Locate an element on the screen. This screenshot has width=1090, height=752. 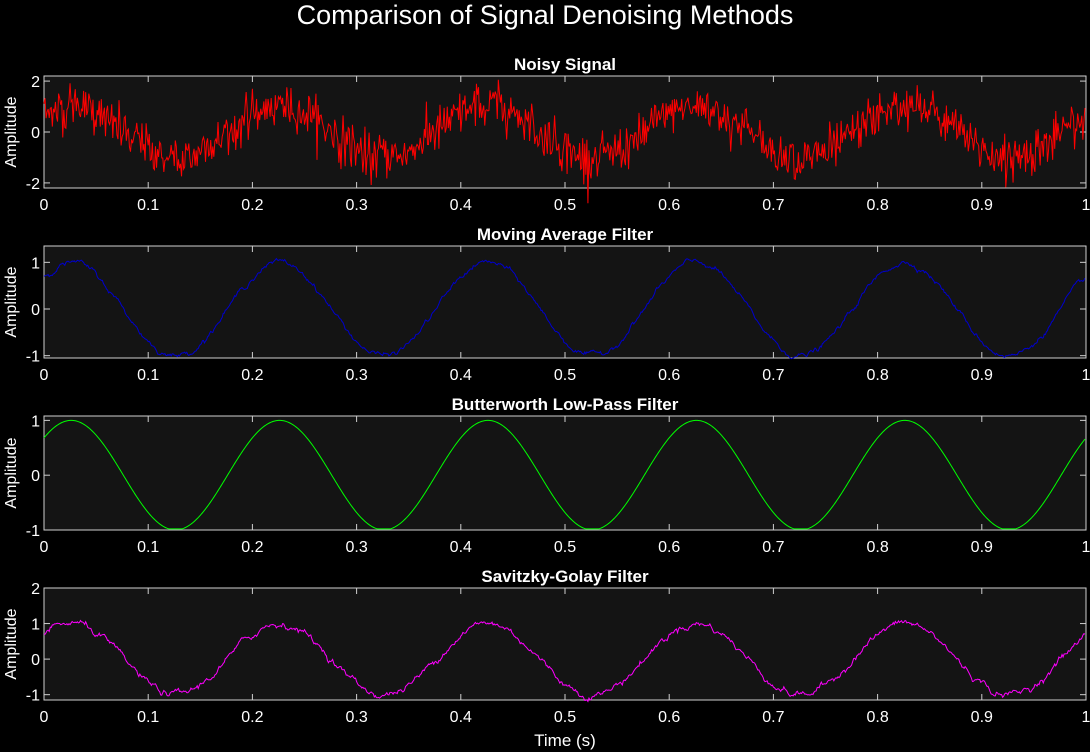
panel-title: Noisy Signal is located at coordinates (565, 64).